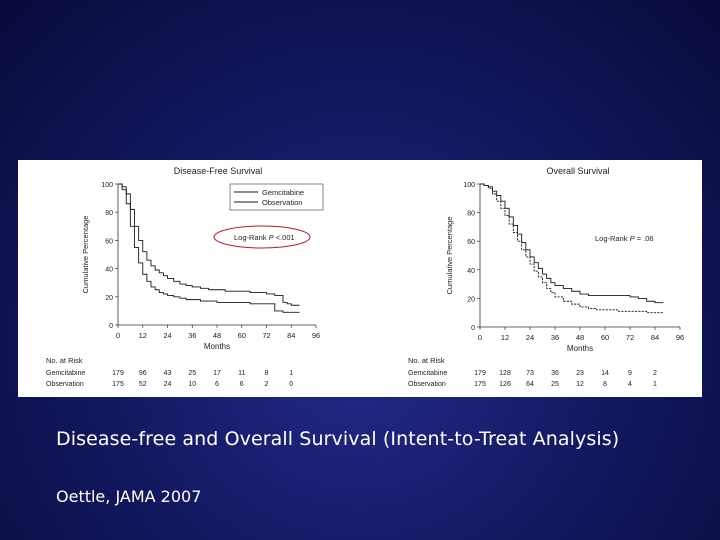 The image size is (720, 540). What do you see at coordinates (316, 335) in the screenshot?
I see `chart1-x-tick-label: 96` at bounding box center [316, 335].